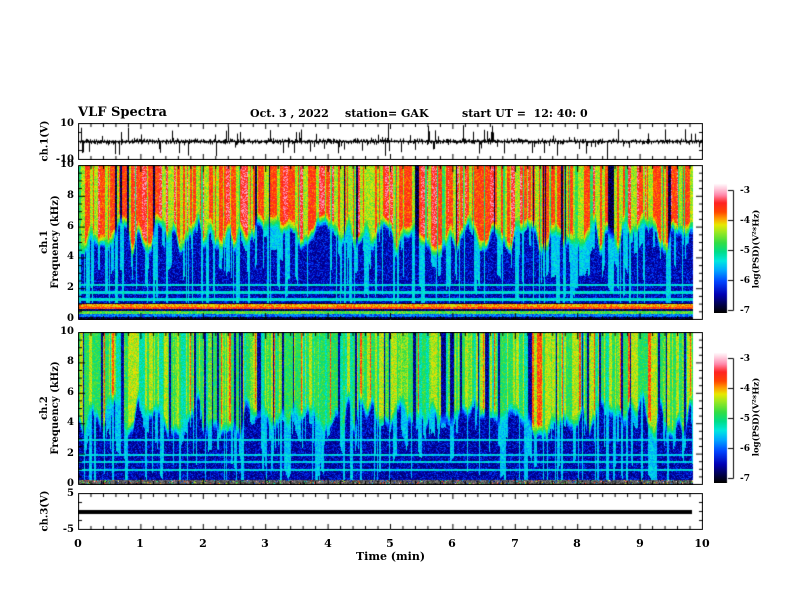 Image resolution: width=792 pixels, height=612 pixels. I want to click on spec2-frequency-label: Frequency (kHz), so click(55, 408).